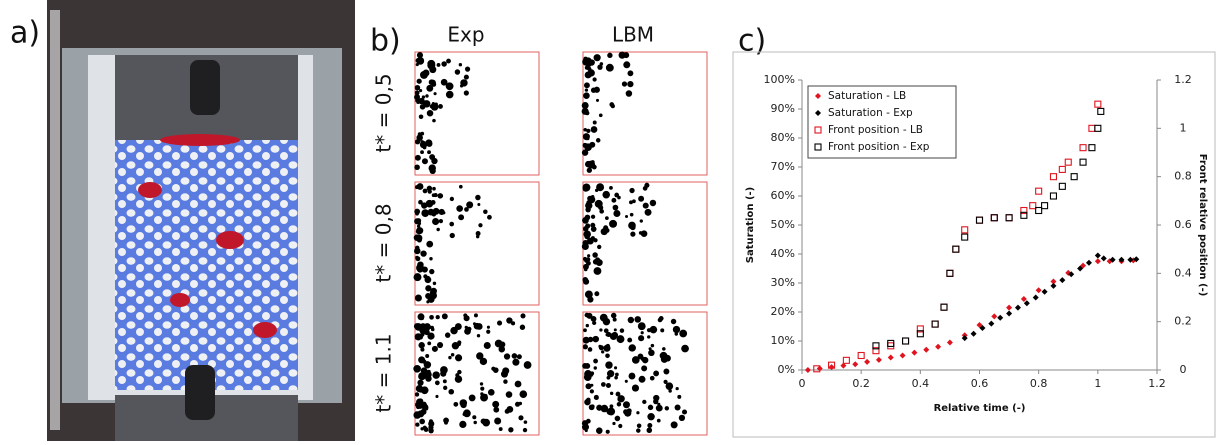 The image size is (1217, 445). I want to click on row-label: t* = 0,8, so click(384, 242).